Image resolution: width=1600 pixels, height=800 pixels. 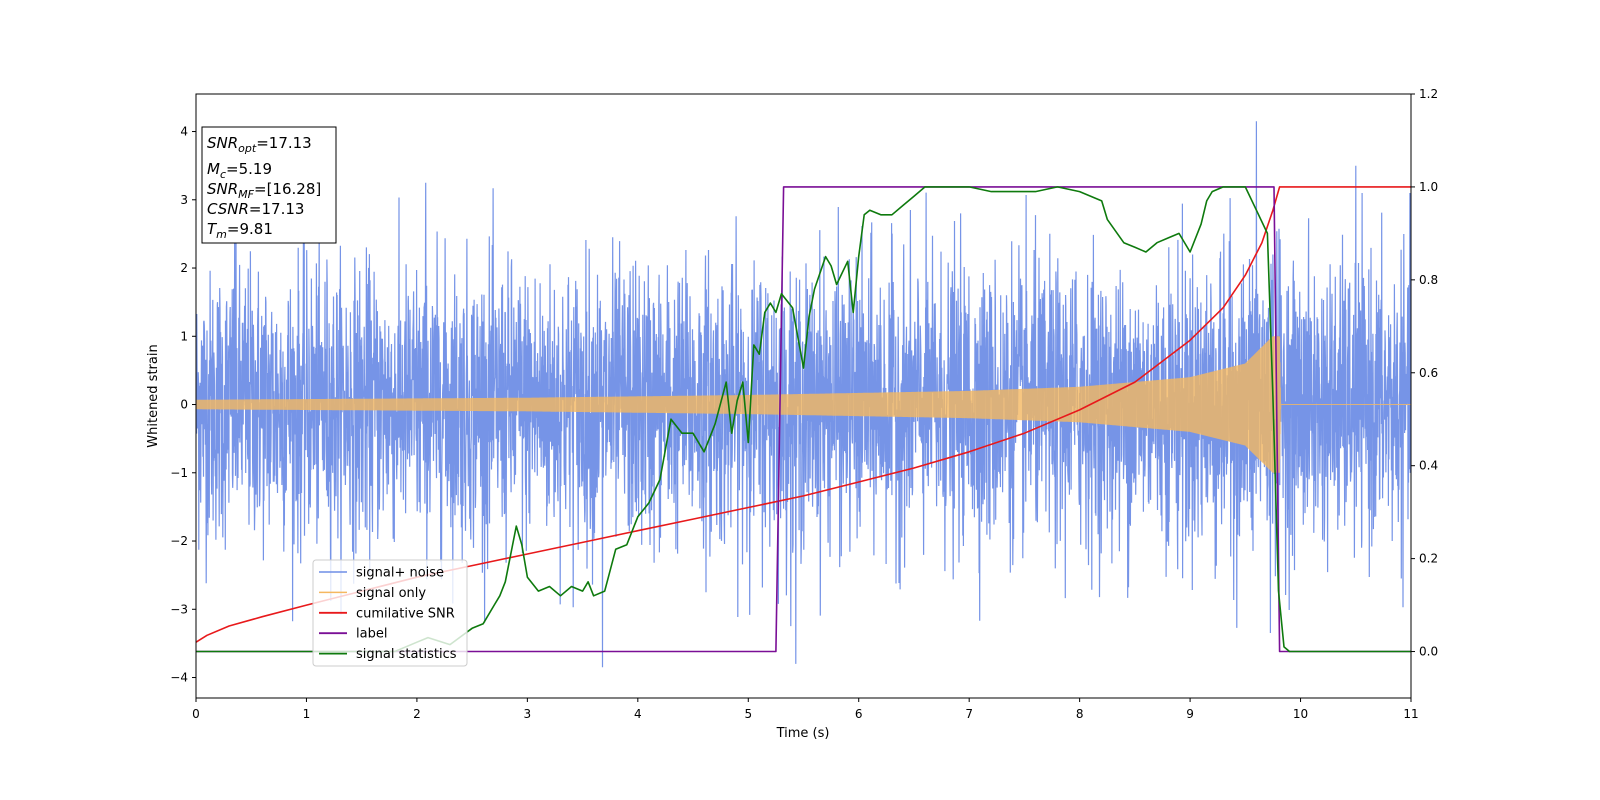 What do you see at coordinates (1428, 280) in the screenshot?
I see `y-right-tick-label: 0.8` at bounding box center [1428, 280].